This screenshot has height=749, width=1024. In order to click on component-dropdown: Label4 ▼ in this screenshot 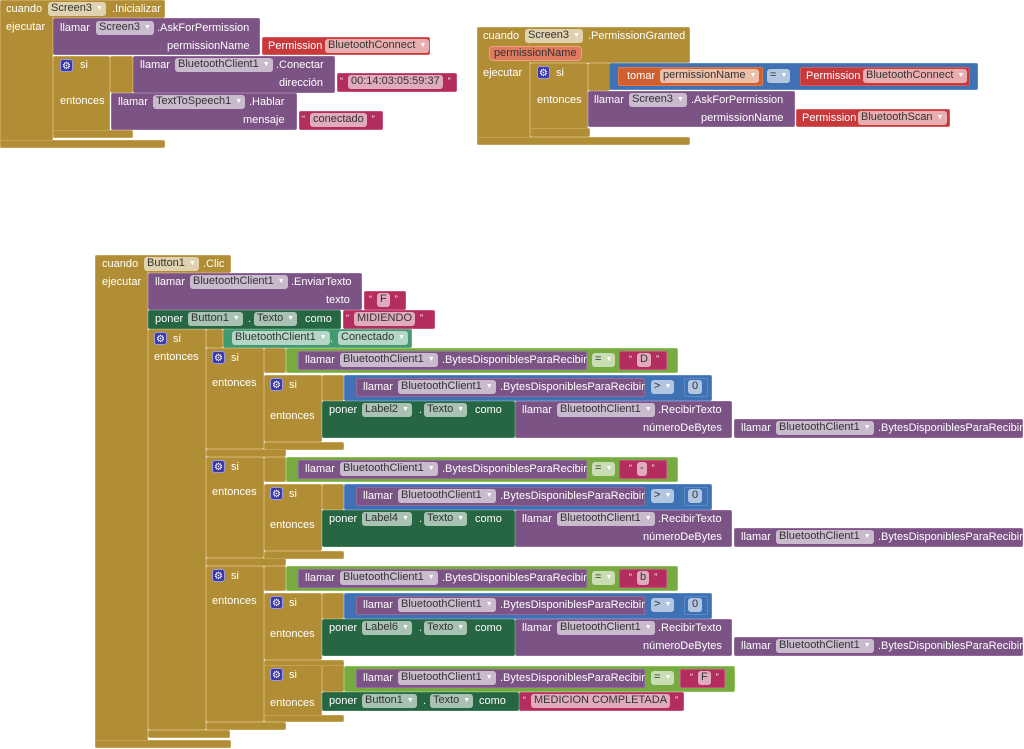, I will do `click(387, 519)`.